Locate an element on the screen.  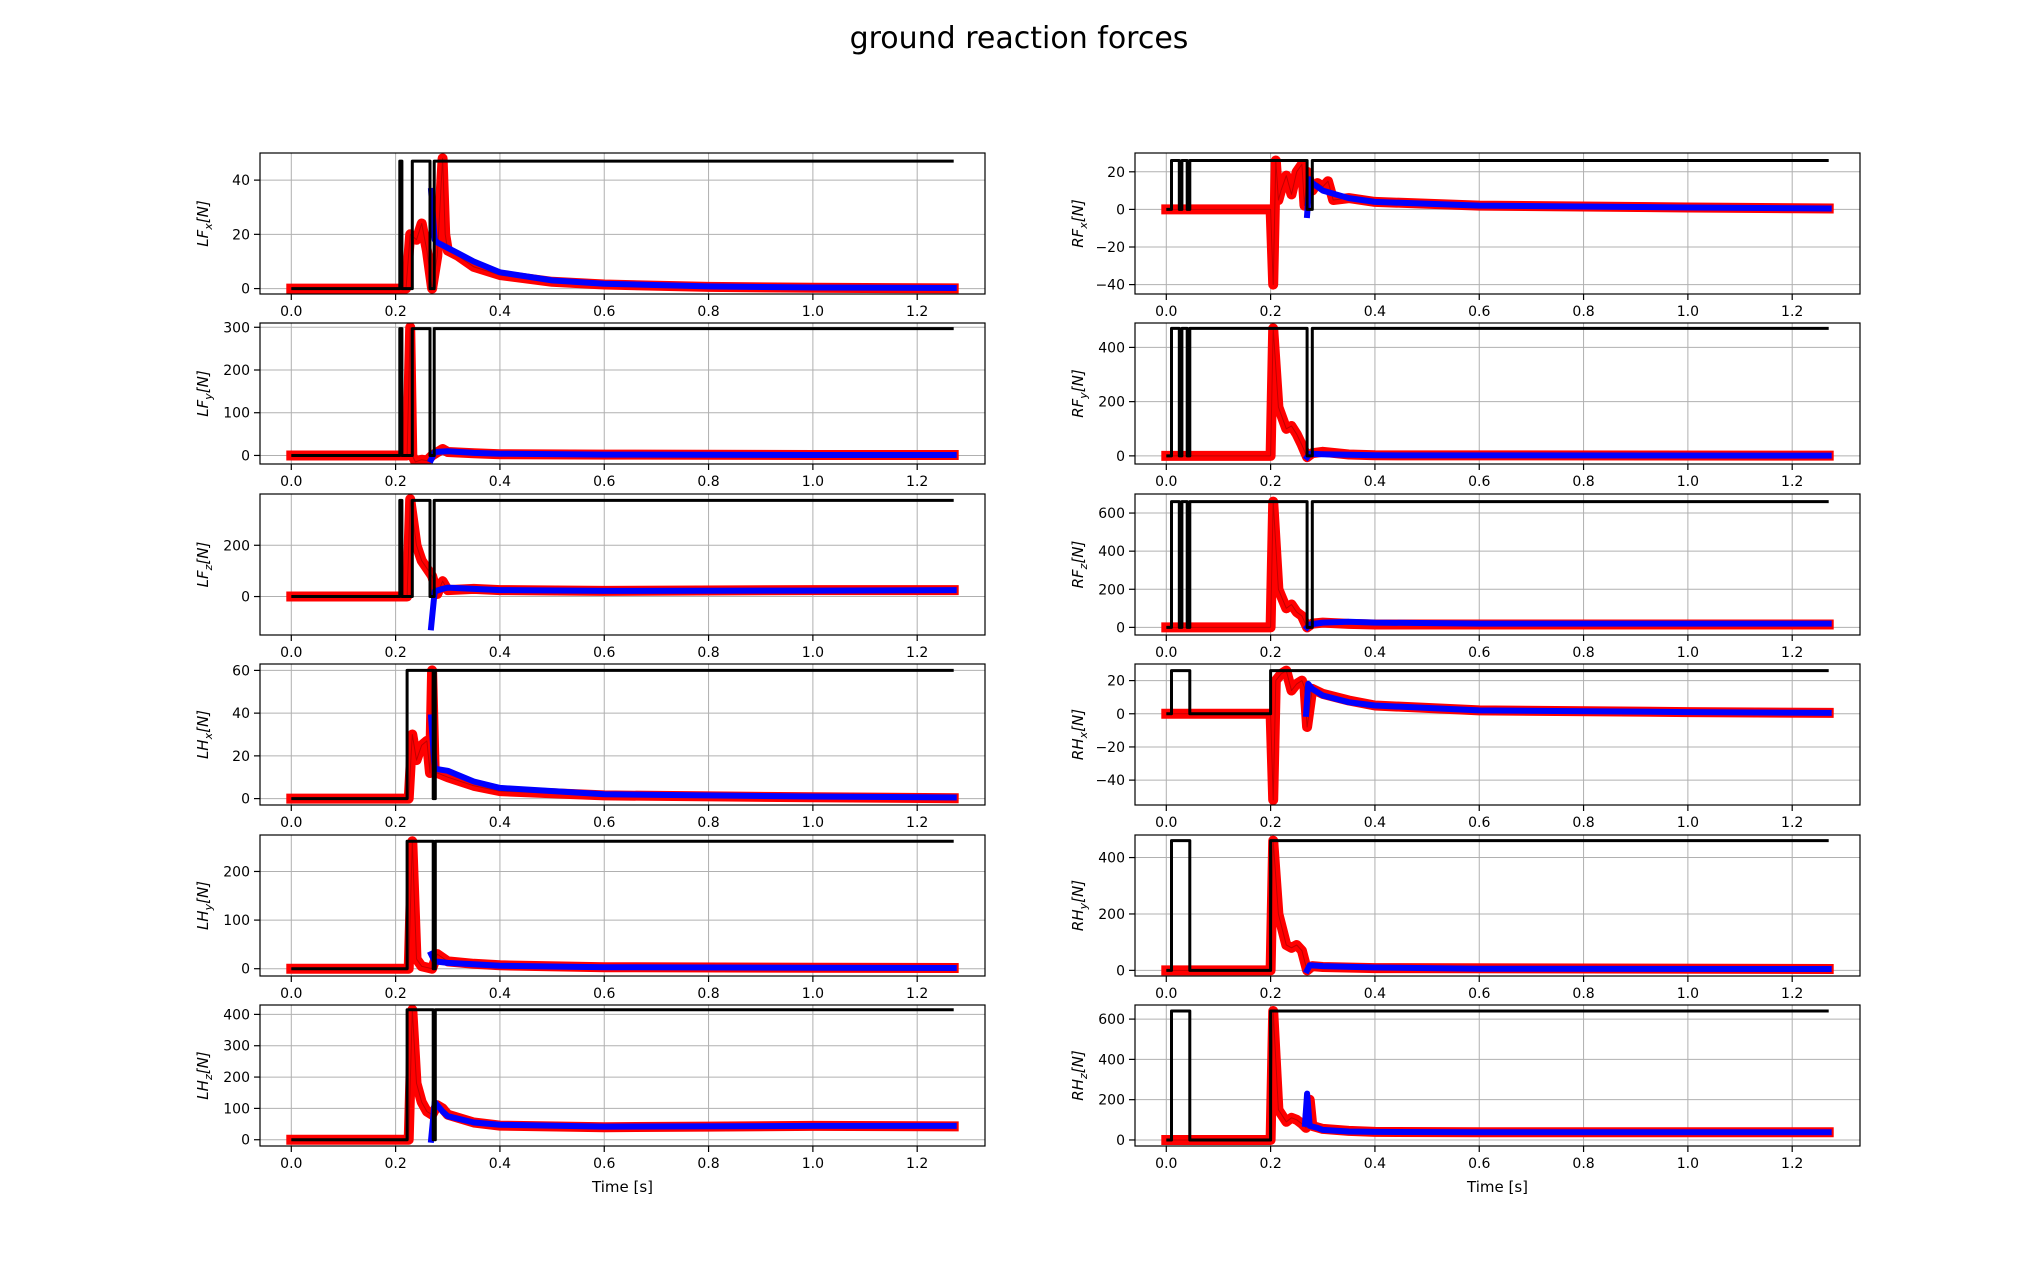
y-axis-label: LHy[N] is located at coordinates (204, 905).